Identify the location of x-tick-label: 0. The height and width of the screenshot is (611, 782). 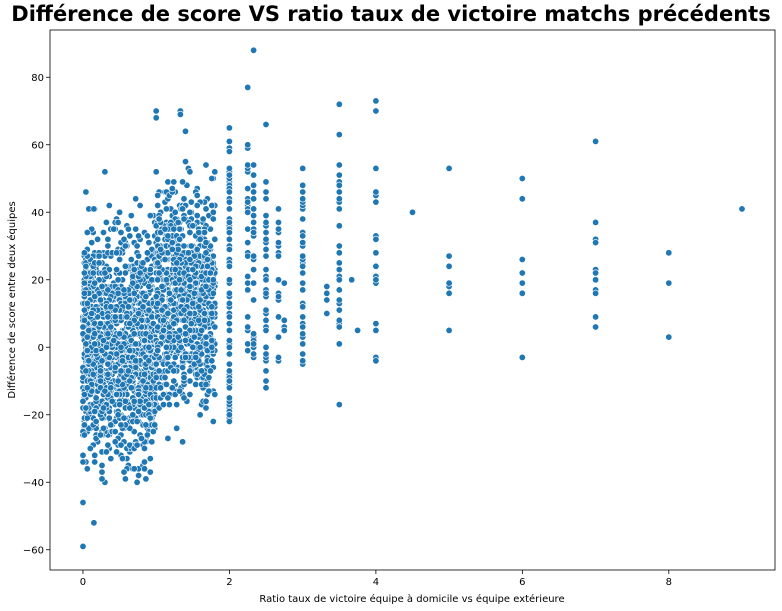
(83, 582).